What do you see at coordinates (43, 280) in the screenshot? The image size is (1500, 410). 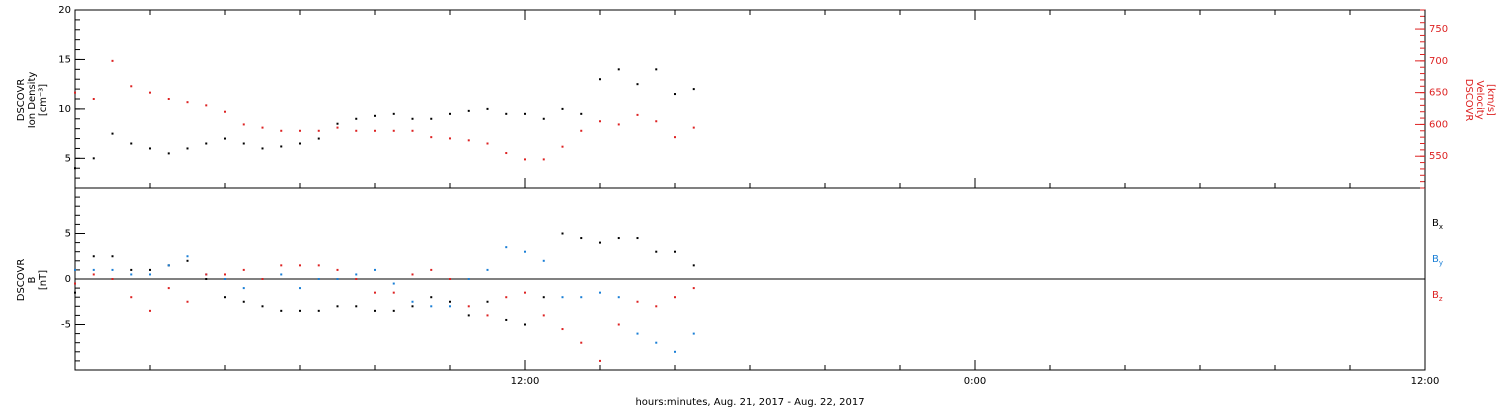 I see `bottom-left-ylabel-line3: [nT]` at bounding box center [43, 280].